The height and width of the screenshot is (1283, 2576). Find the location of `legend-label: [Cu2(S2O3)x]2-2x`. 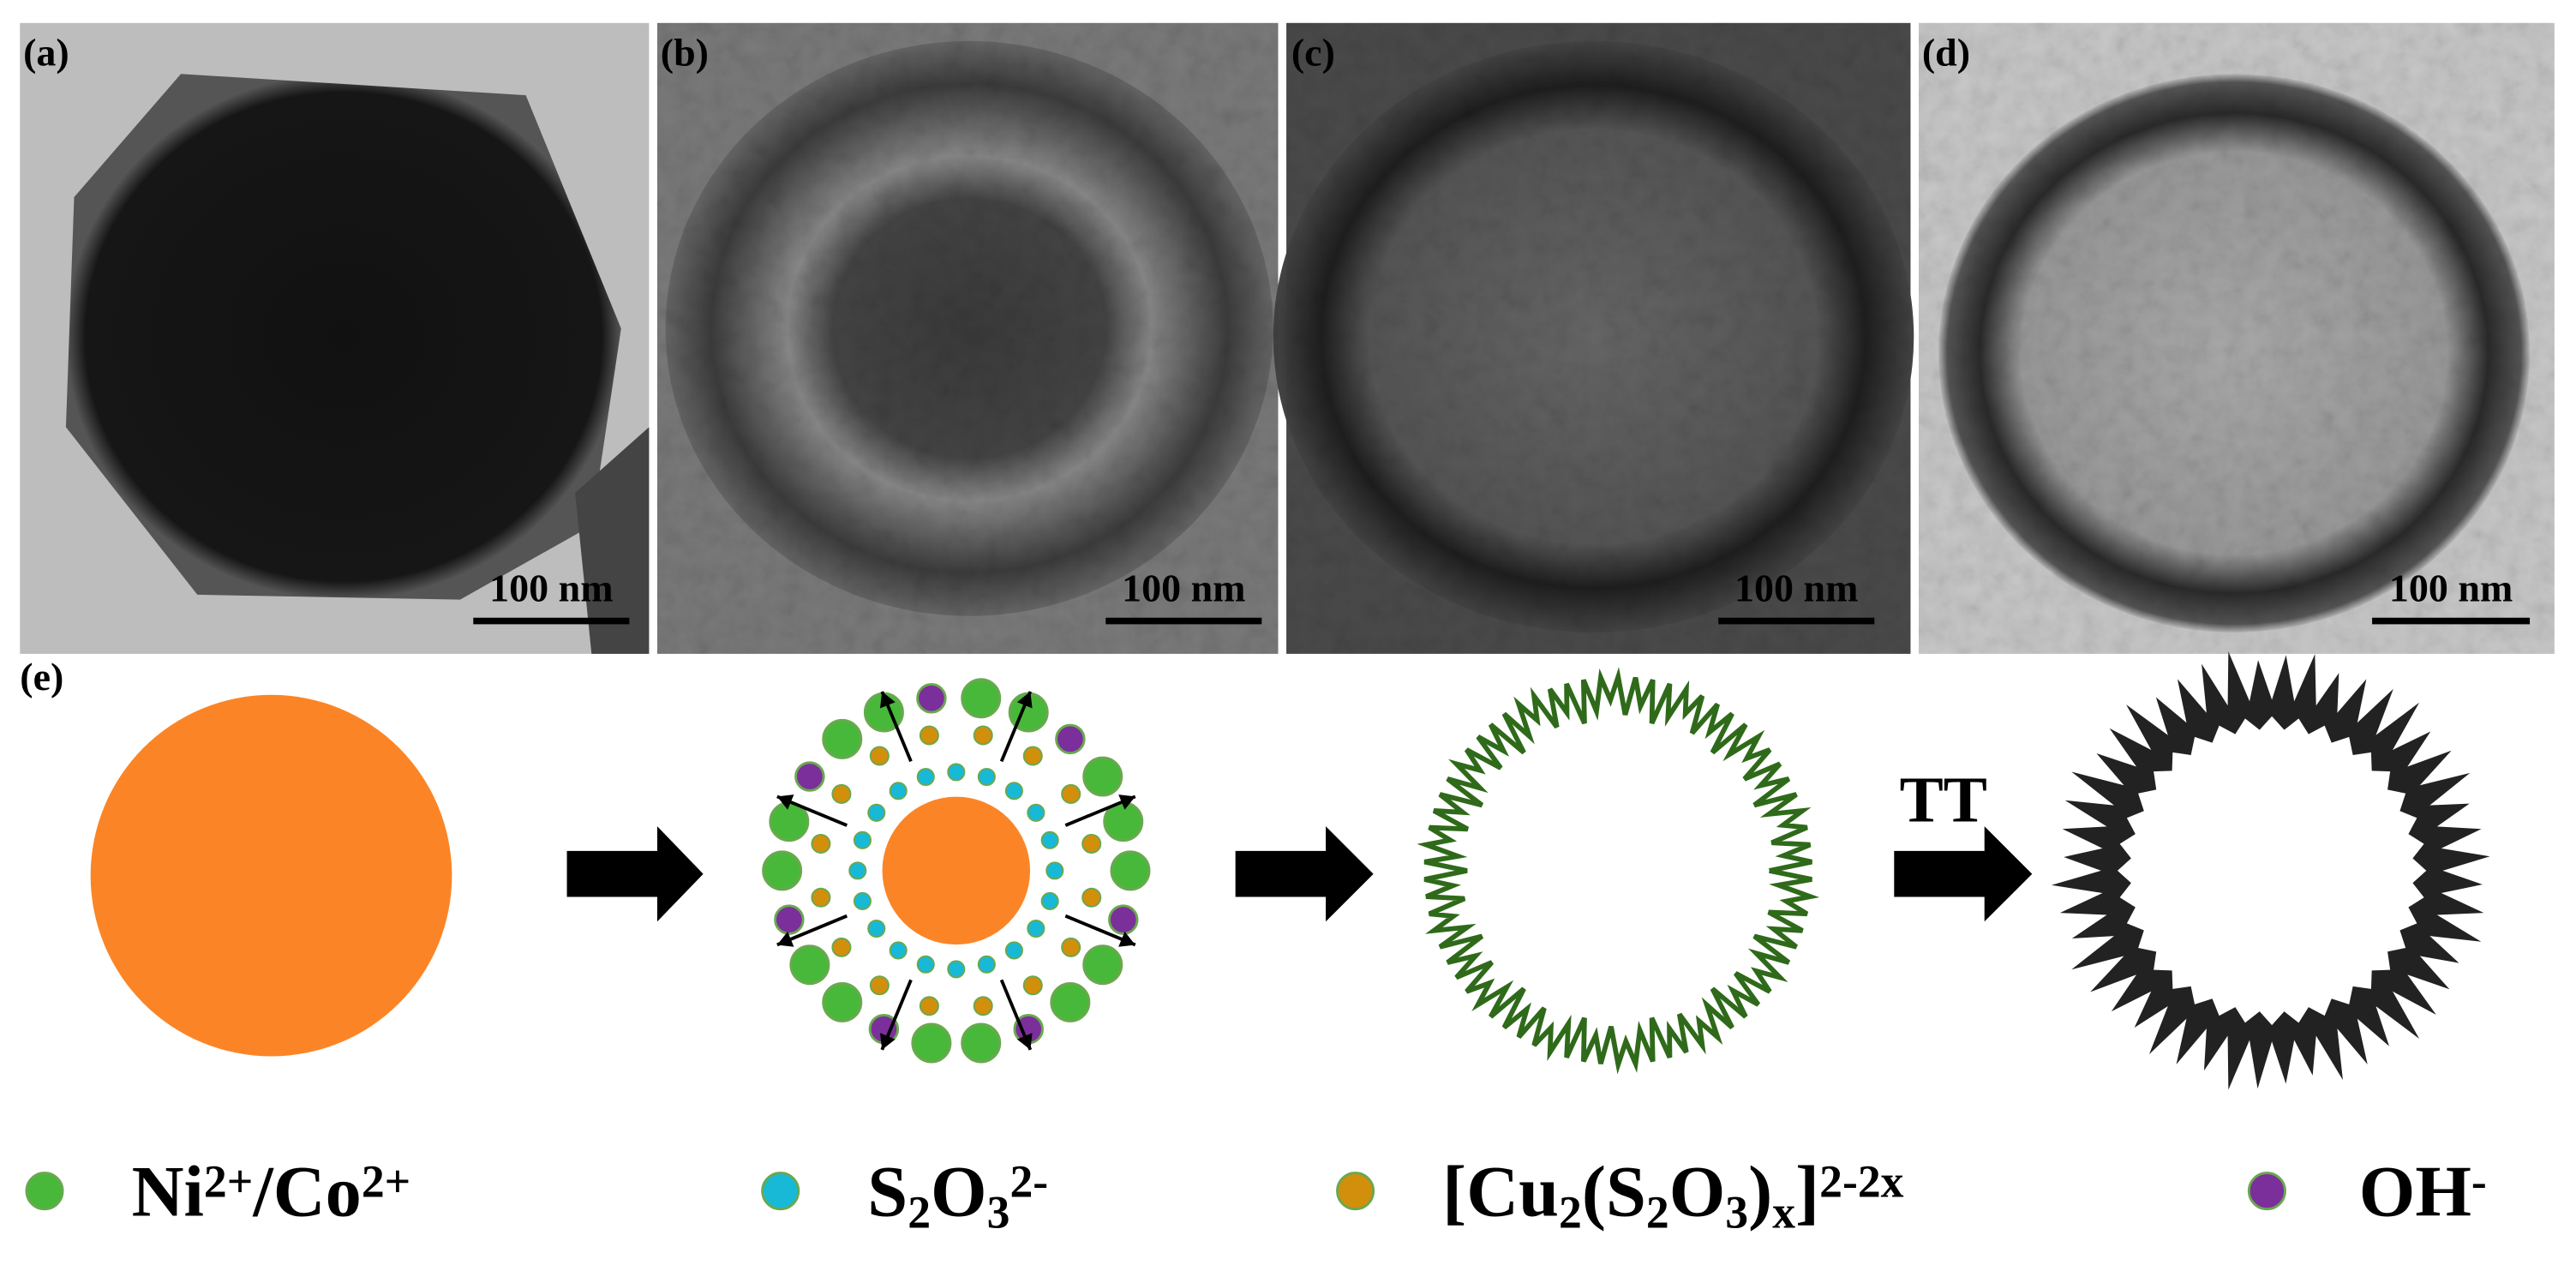

legend-label: [Cu2(S2O3)x]2-2x is located at coordinates (1672, 1195).